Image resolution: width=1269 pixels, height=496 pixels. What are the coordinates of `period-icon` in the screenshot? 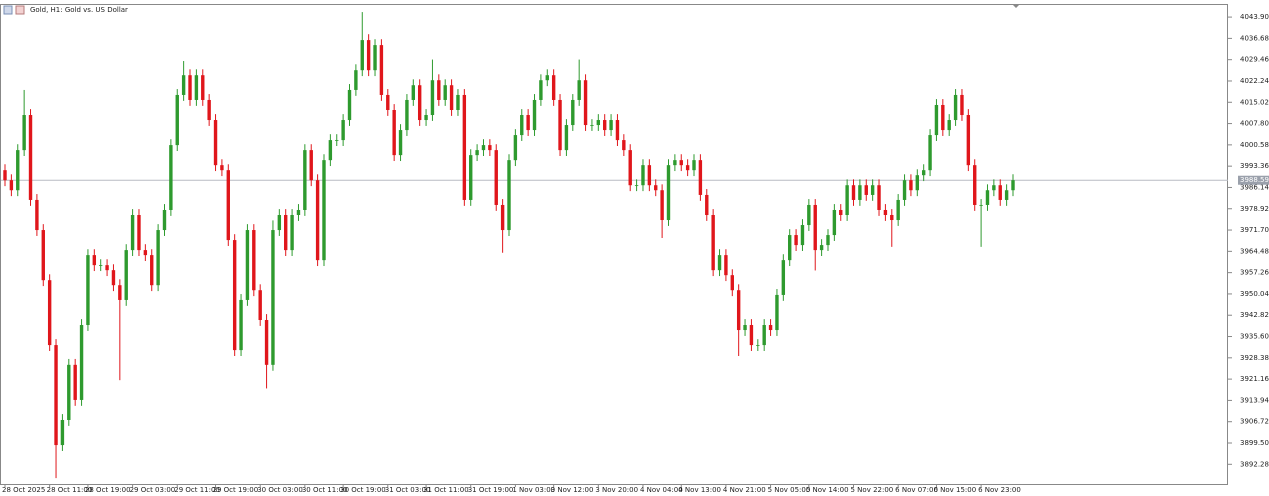 It's located at (20, 10).